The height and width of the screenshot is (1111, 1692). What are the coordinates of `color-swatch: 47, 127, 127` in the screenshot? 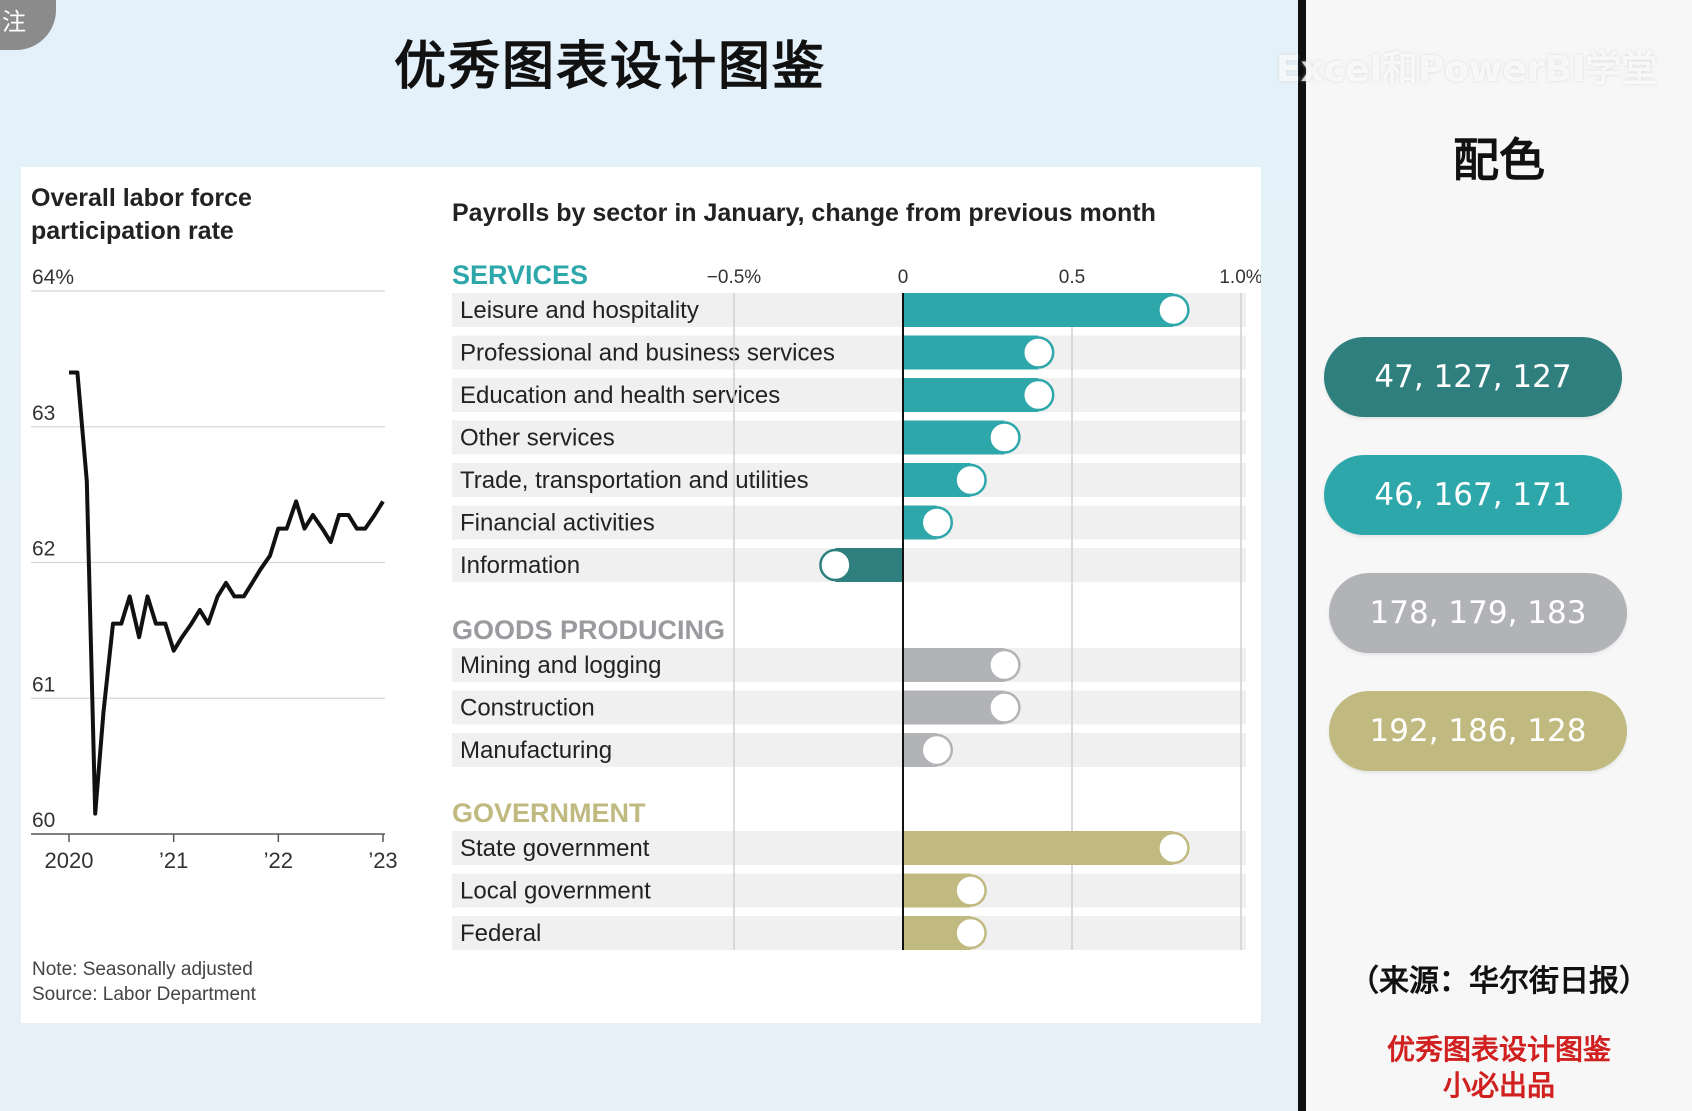 It's located at (1473, 377).